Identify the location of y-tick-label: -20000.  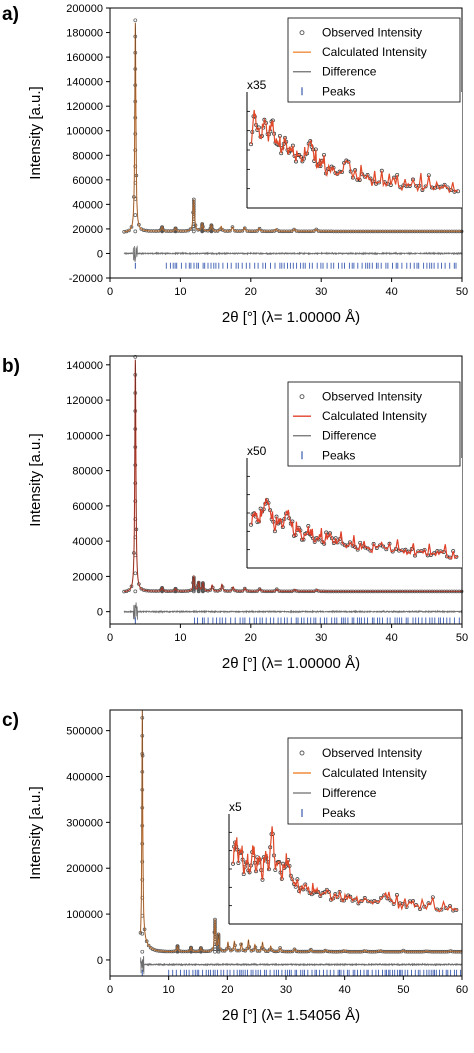
(86, 279).